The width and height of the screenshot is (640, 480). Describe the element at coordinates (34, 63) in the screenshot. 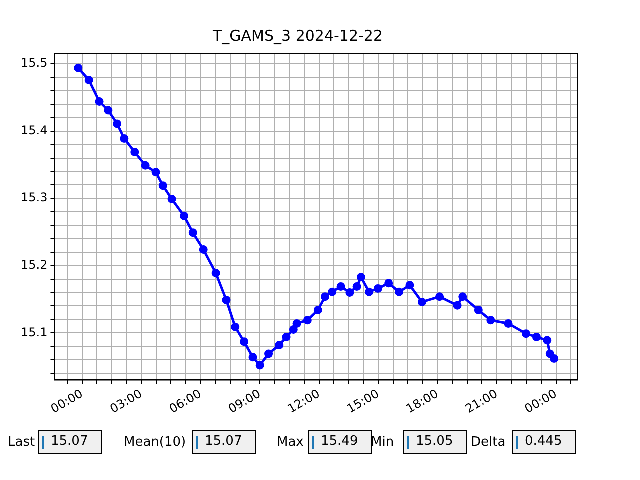

I see `y-tick-label: 15.5` at that location.